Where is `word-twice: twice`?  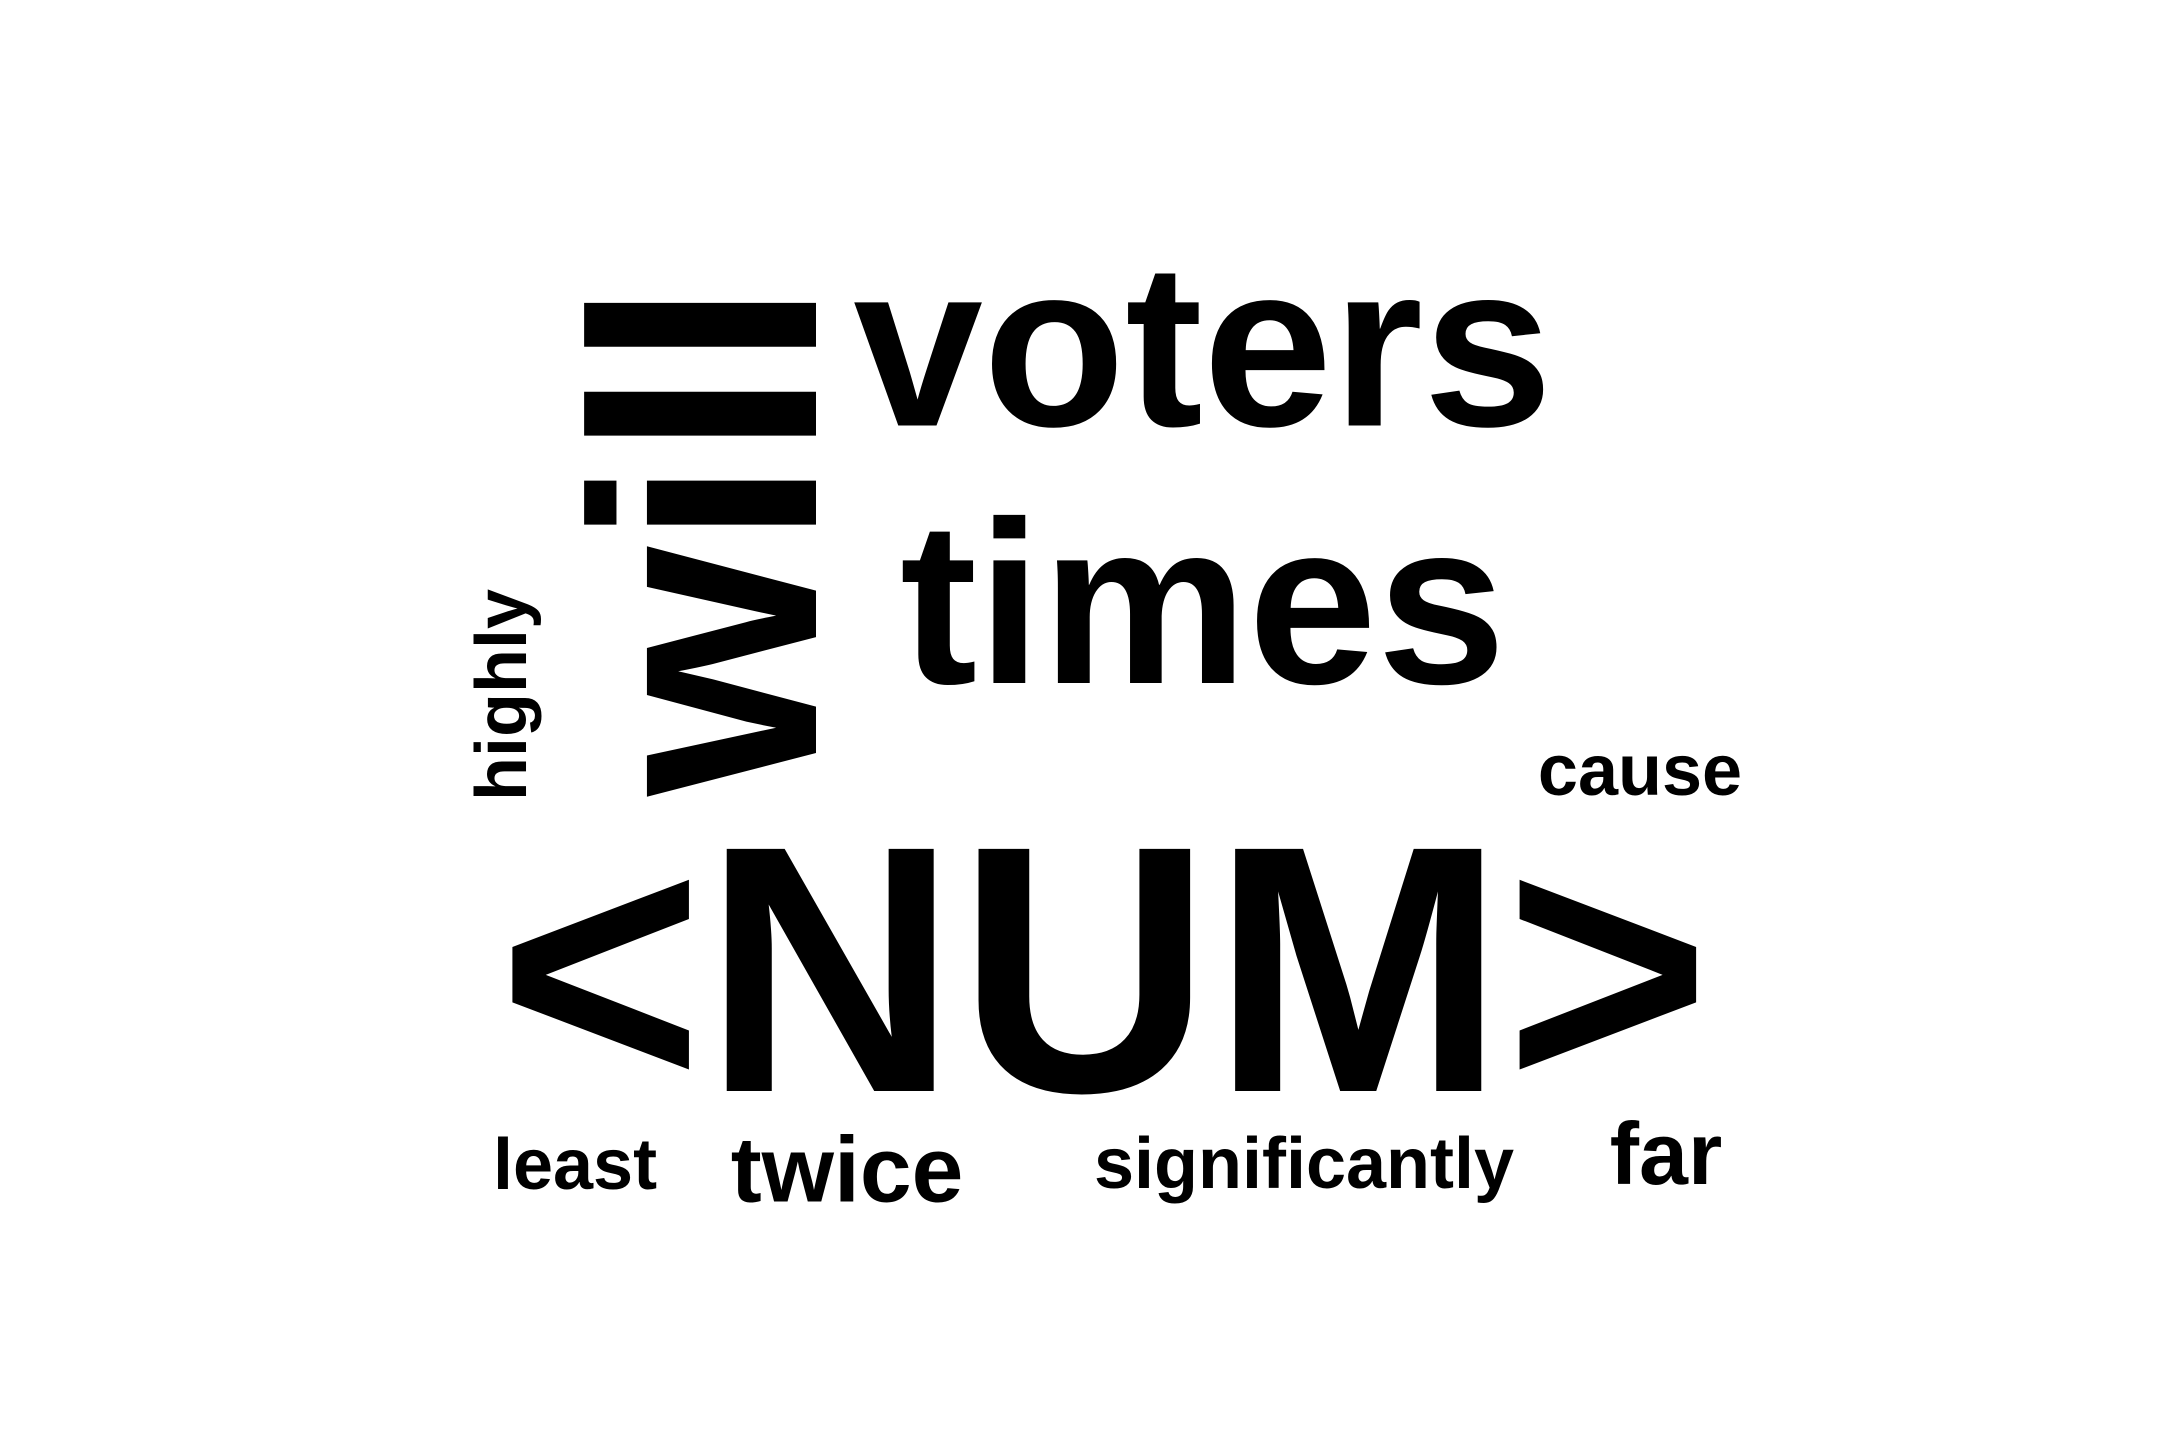 word-twice: twice is located at coordinates (847, 1169).